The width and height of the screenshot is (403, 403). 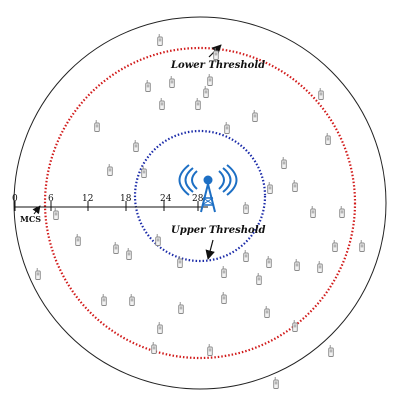 What do you see at coordinates (166, 199) in the screenshot?
I see `axis-tick-label: 24` at bounding box center [166, 199].